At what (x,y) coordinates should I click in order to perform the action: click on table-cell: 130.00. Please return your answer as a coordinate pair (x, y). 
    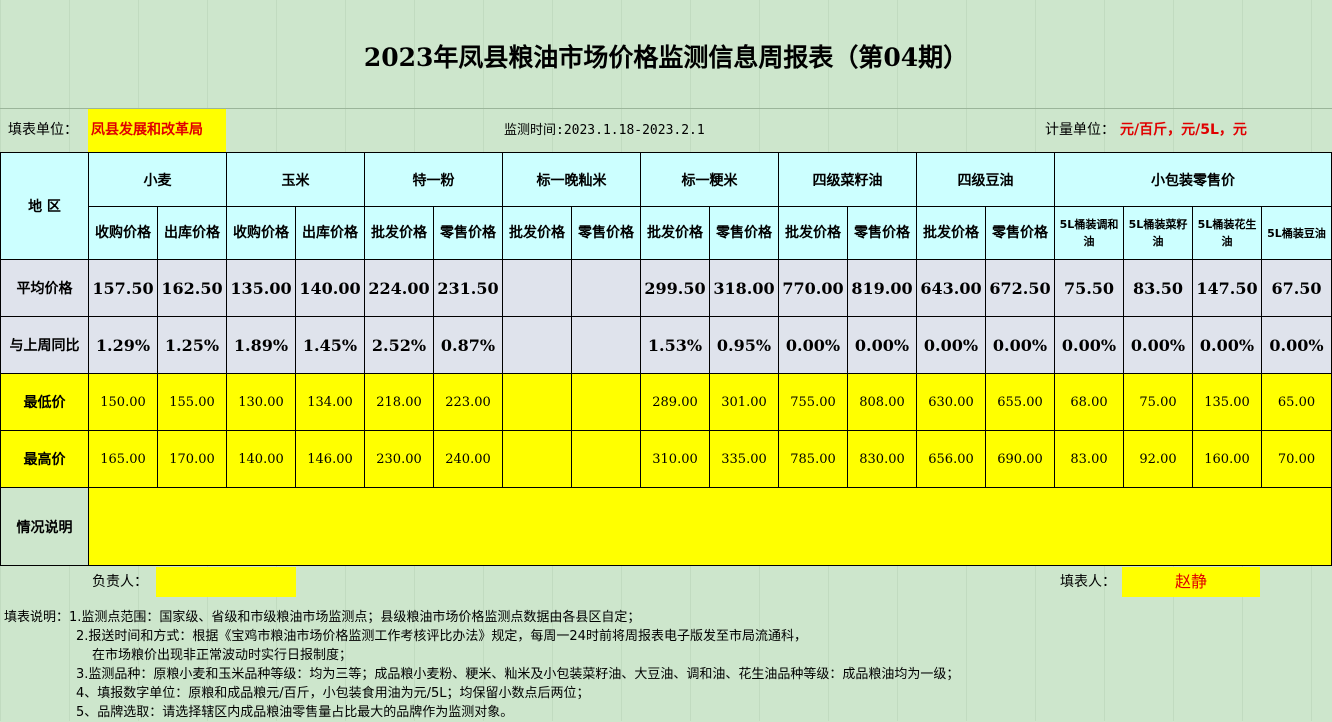
    Looking at the image, I should click on (261, 402).